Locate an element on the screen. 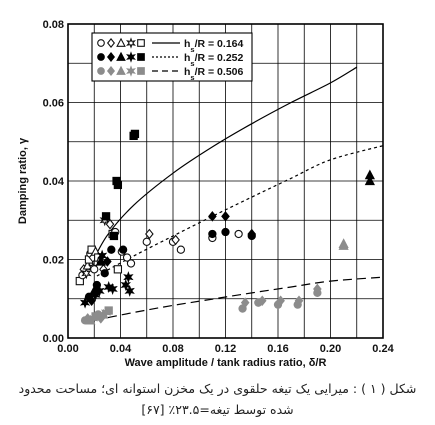 This screenshot has width=435, height=425. x-tick-label: 0.08 is located at coordinates (172, 349).